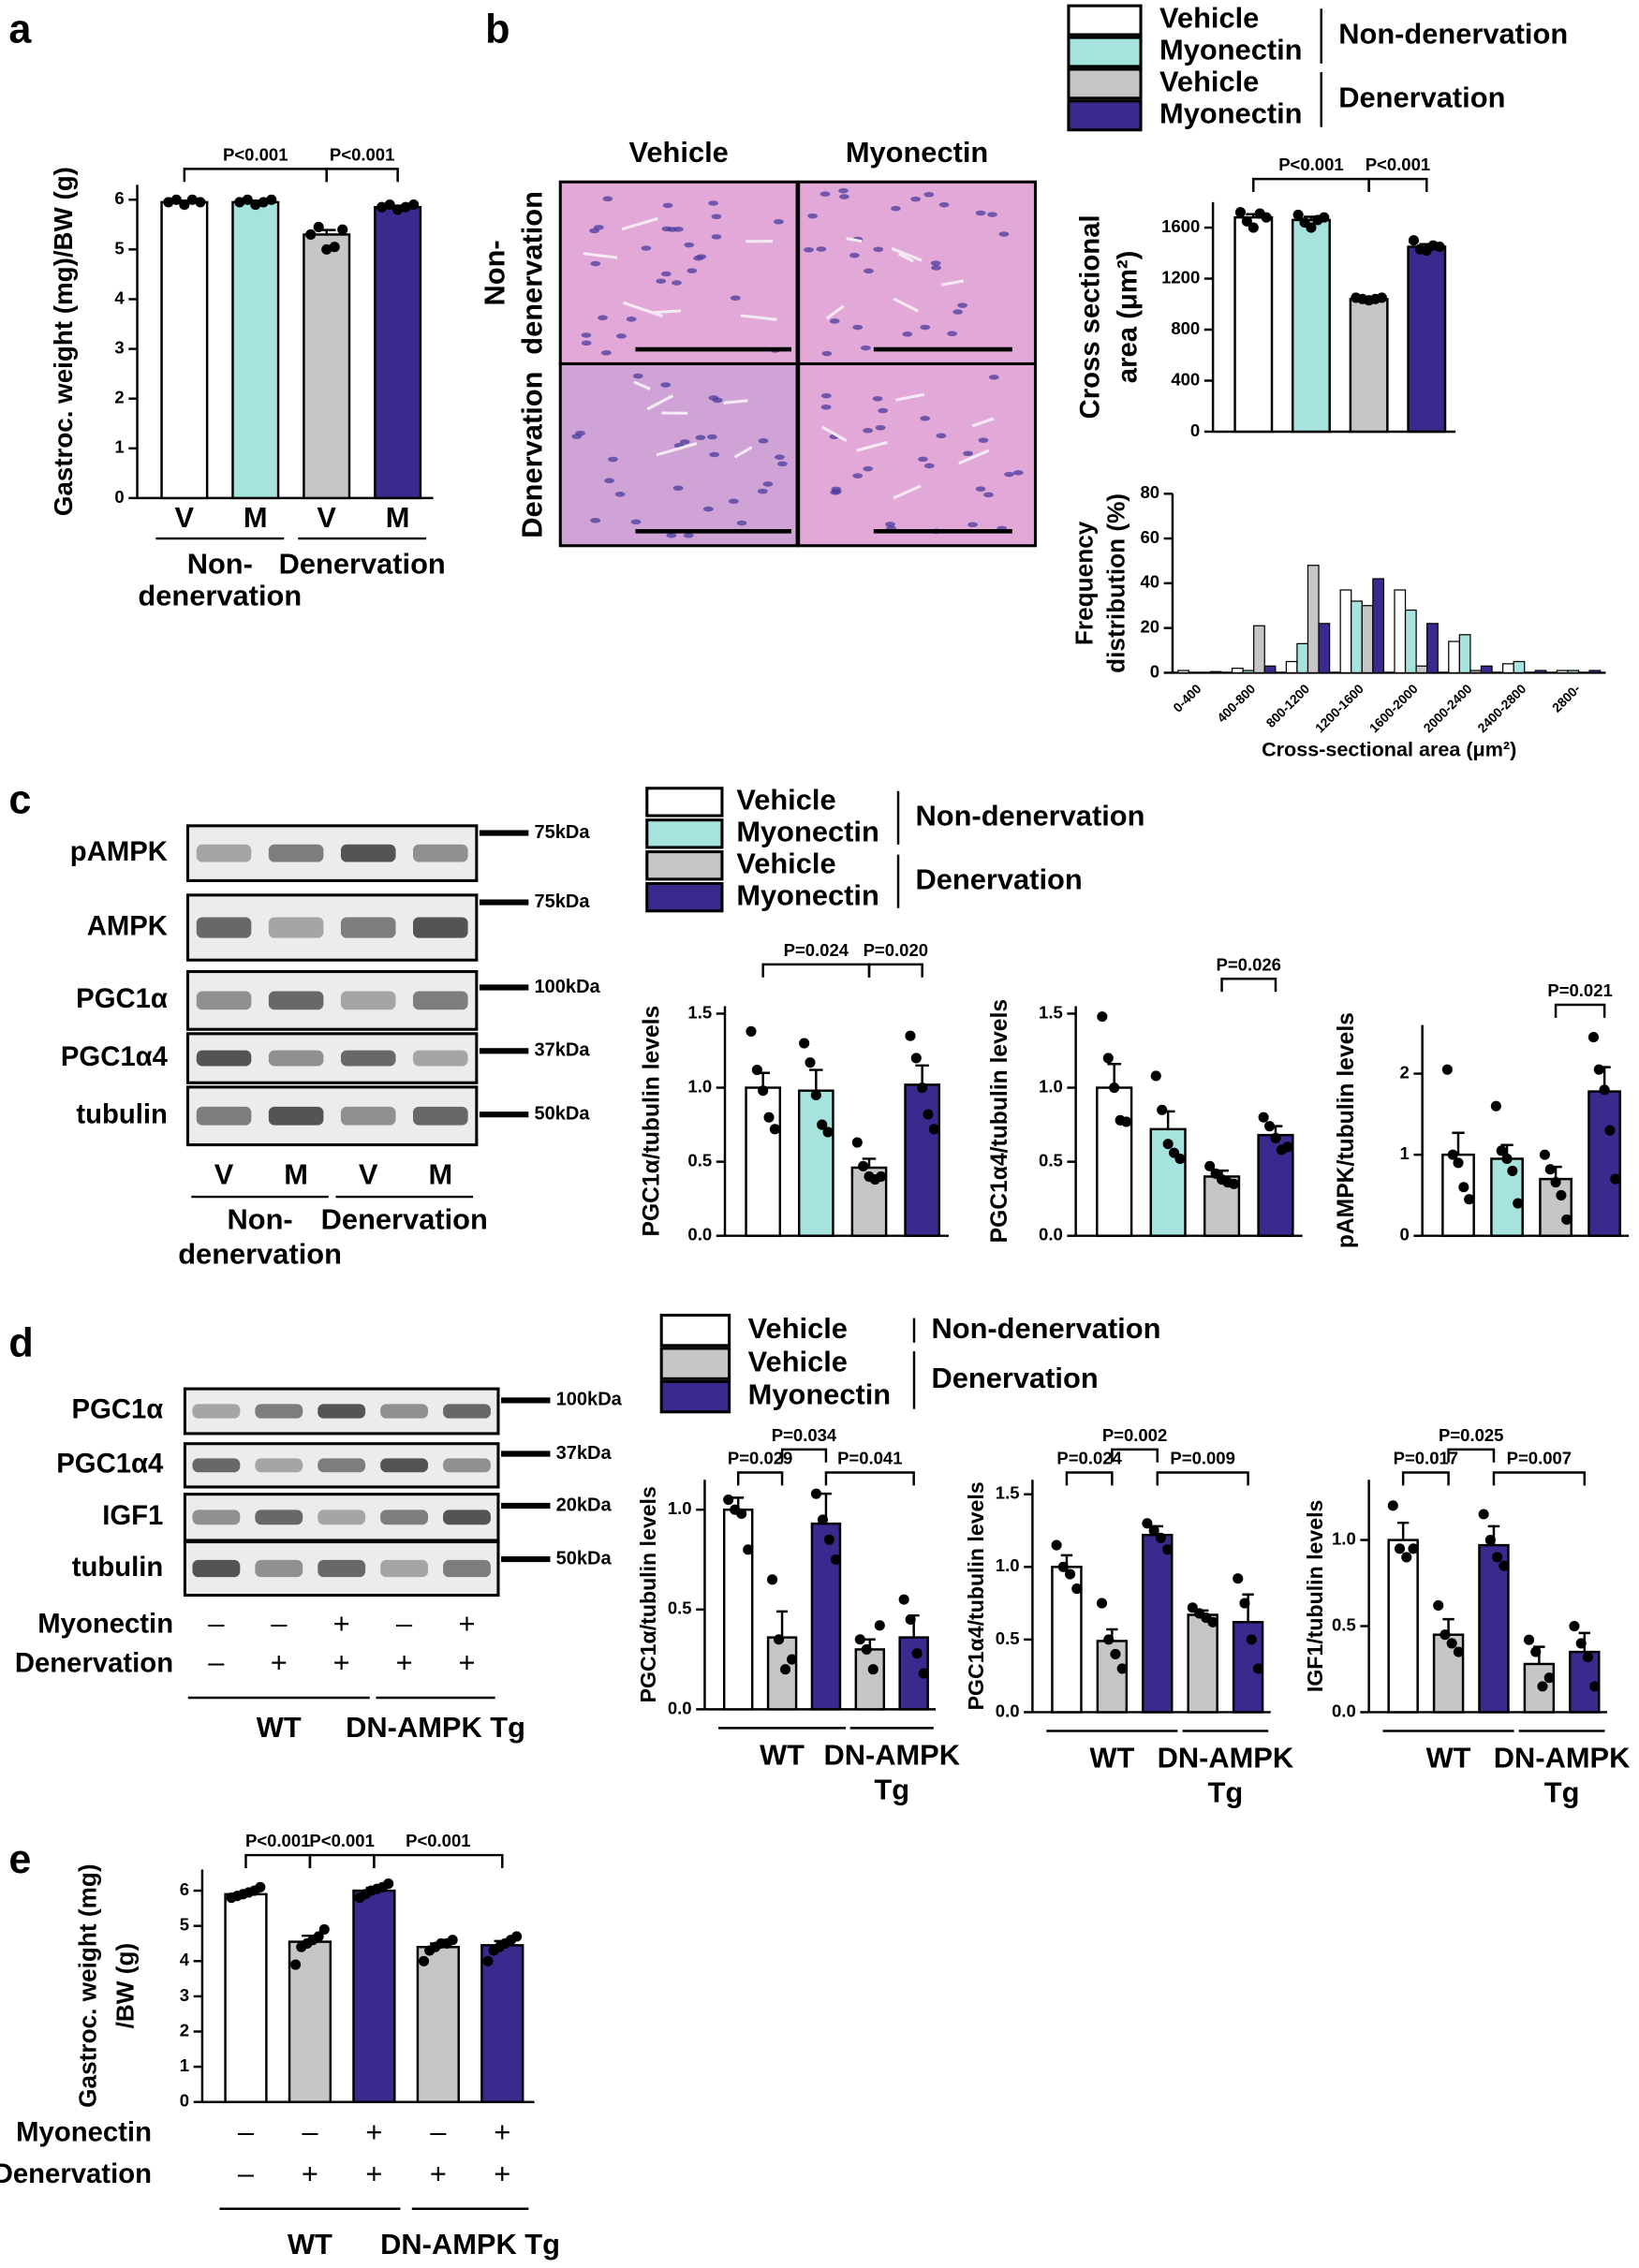 Image resolution: width=1639 pixels, height=2268 pixels. Describe the element at coordinates (127, 925) in the screenshot. I see `blot-label: AMPK` at that location.